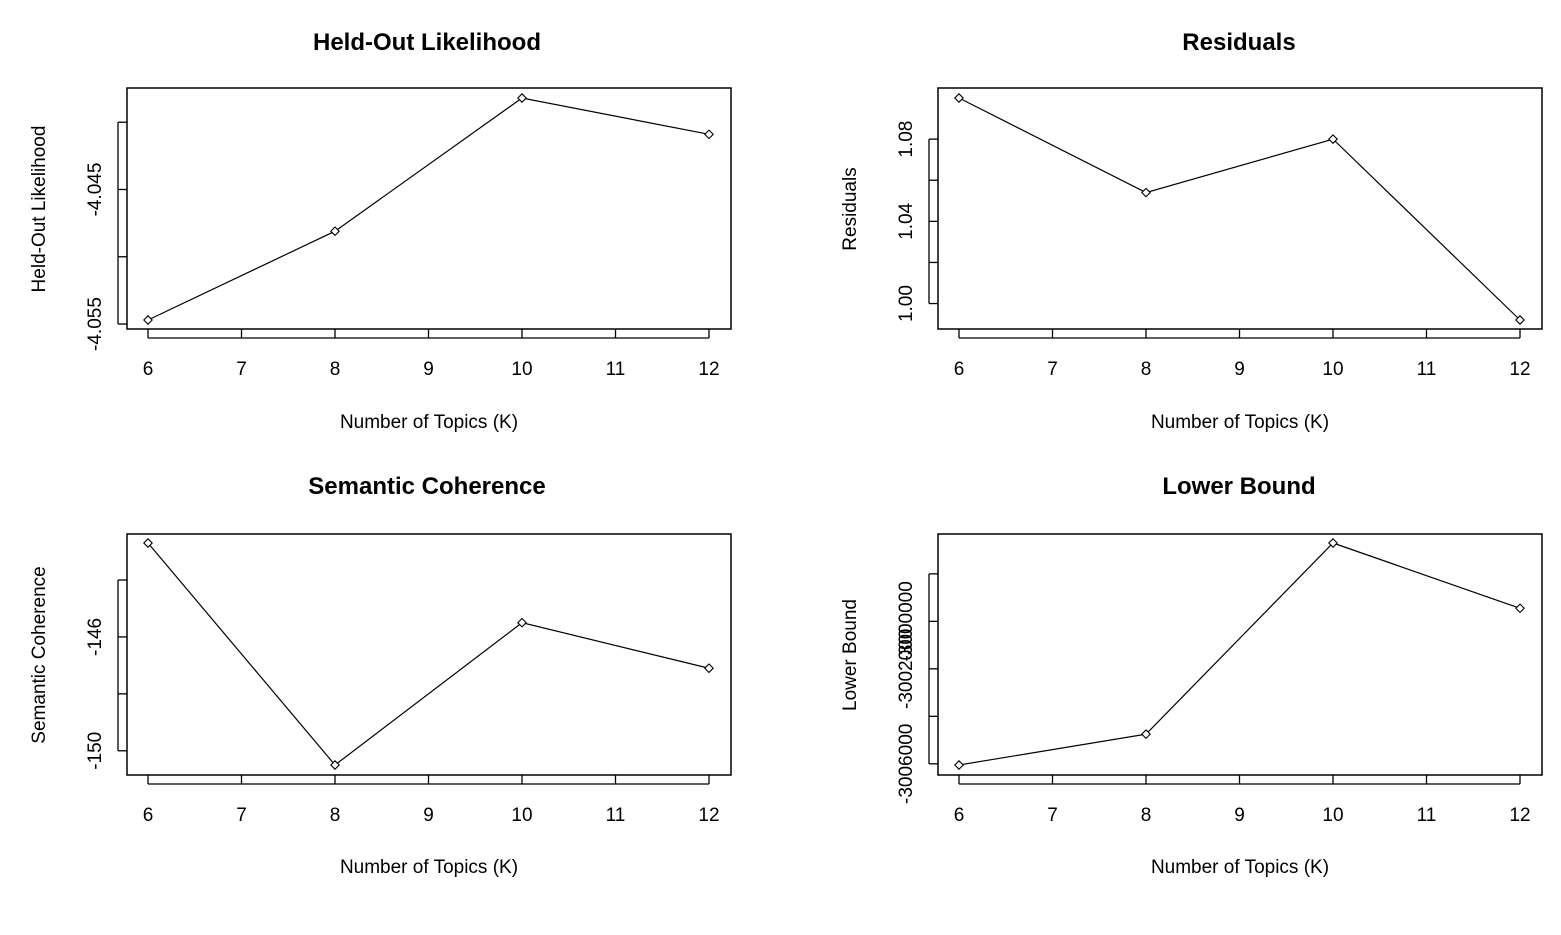  Describe the element at coordinates (850, 655) in the screenshot. I see `y-axis-label: Lower Bound` at that location.